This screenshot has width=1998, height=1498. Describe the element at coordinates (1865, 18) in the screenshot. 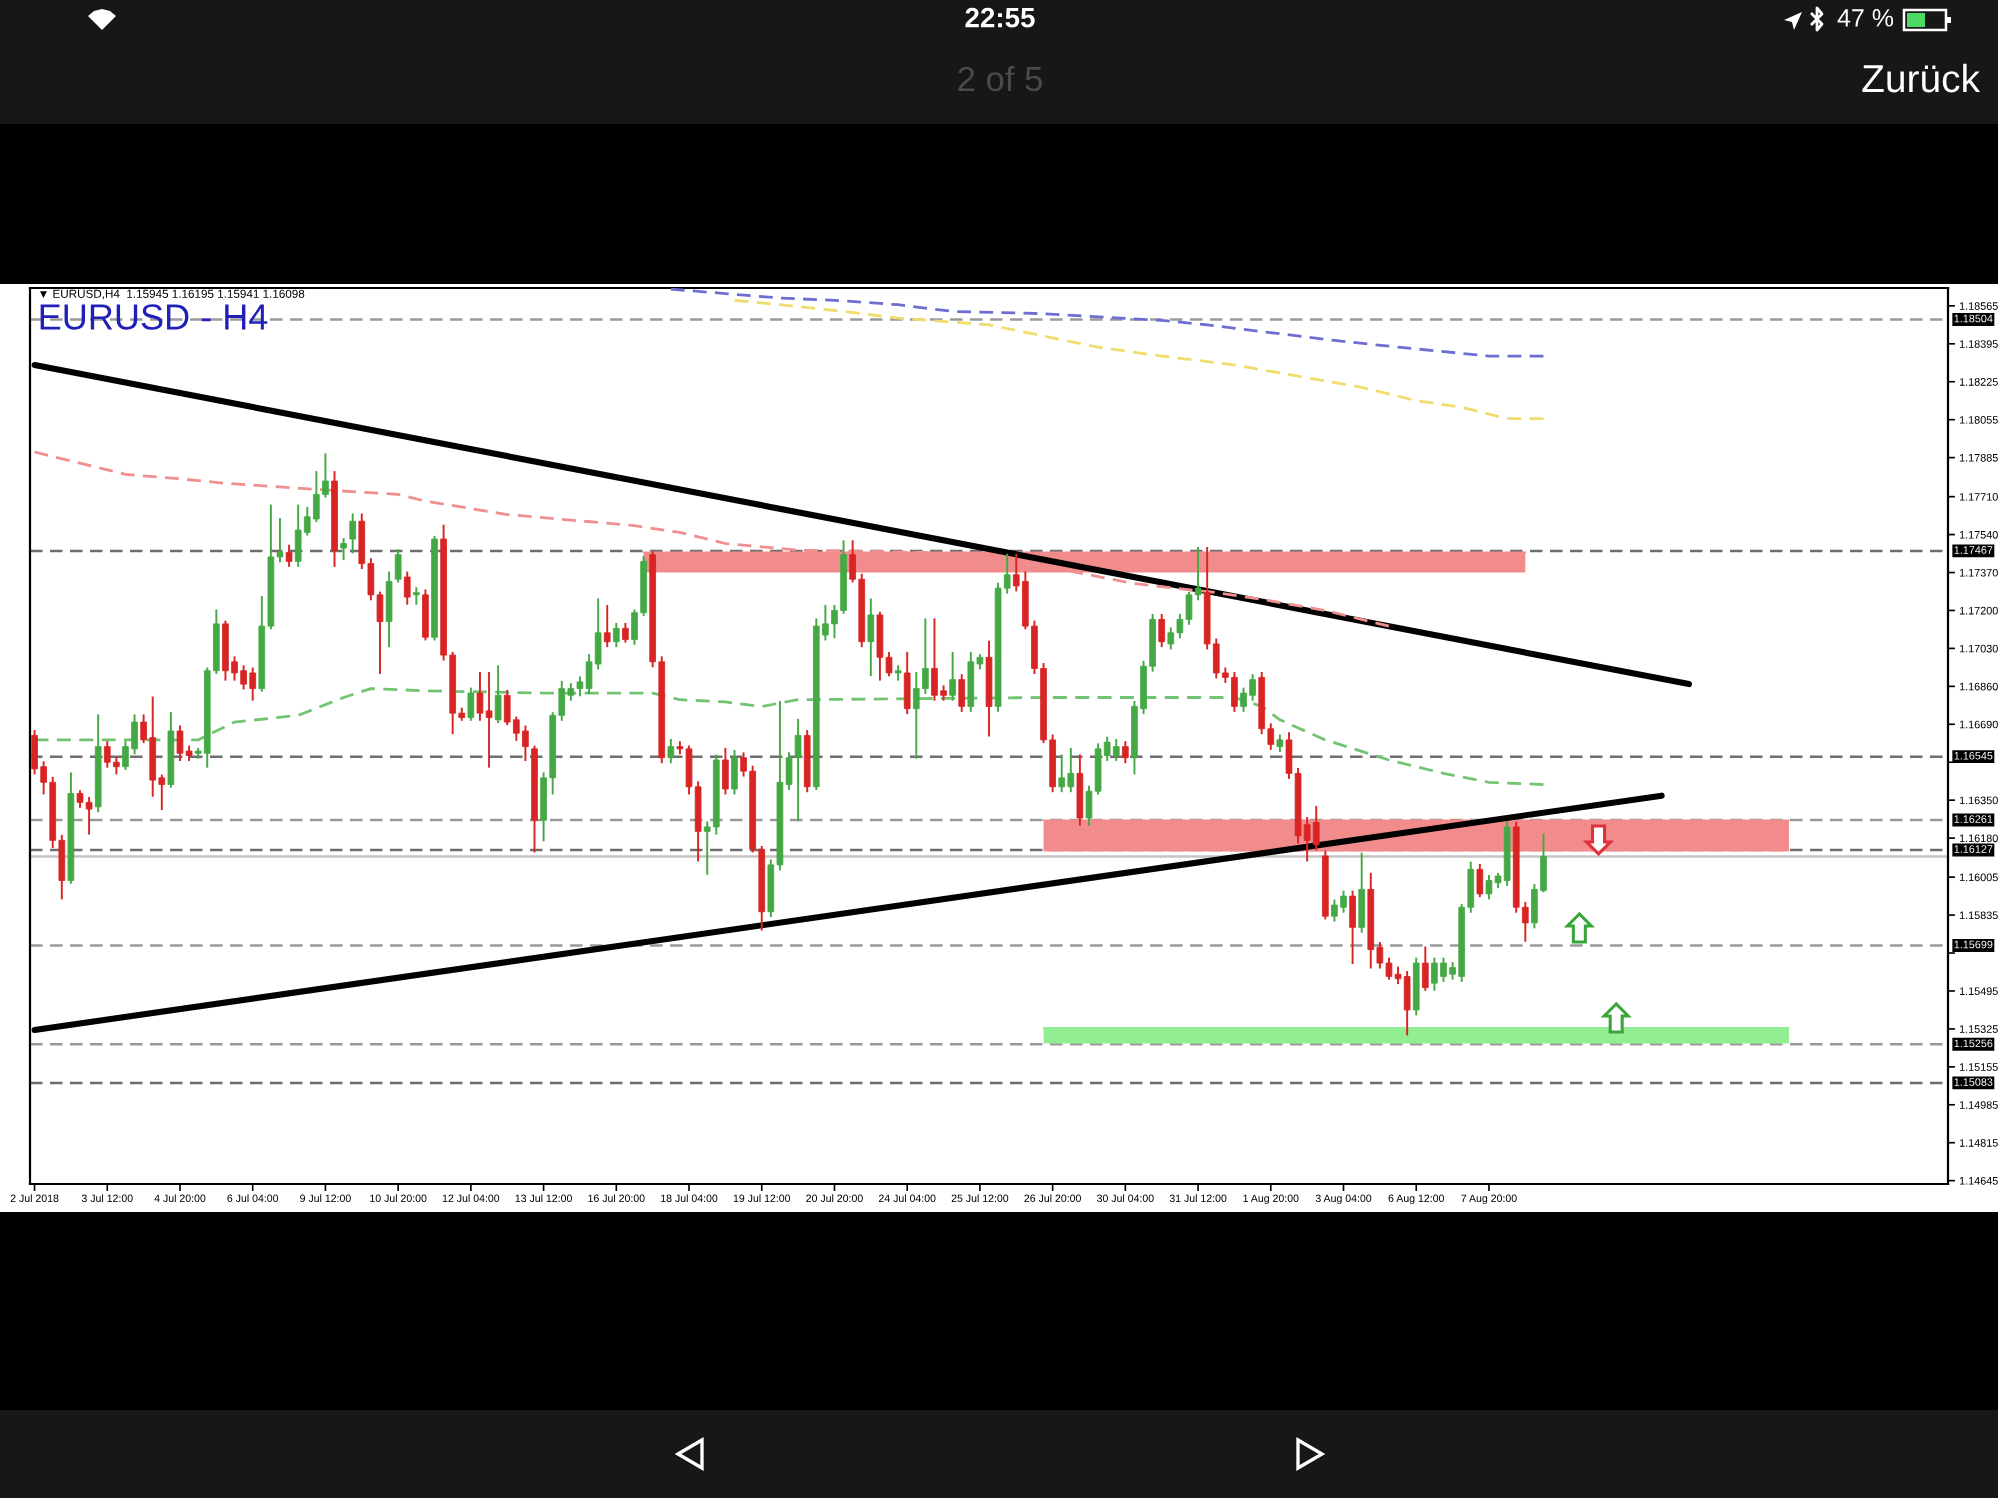

I see `text: 47 %` at that location.